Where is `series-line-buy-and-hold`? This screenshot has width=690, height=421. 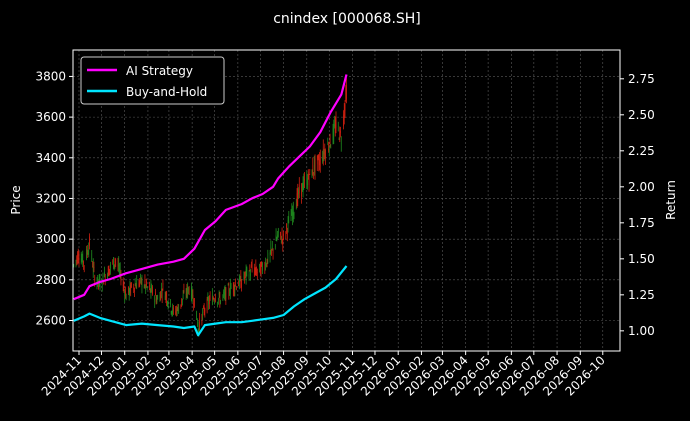
series-line-buy-and-hold is located at coordinates (210, 301).